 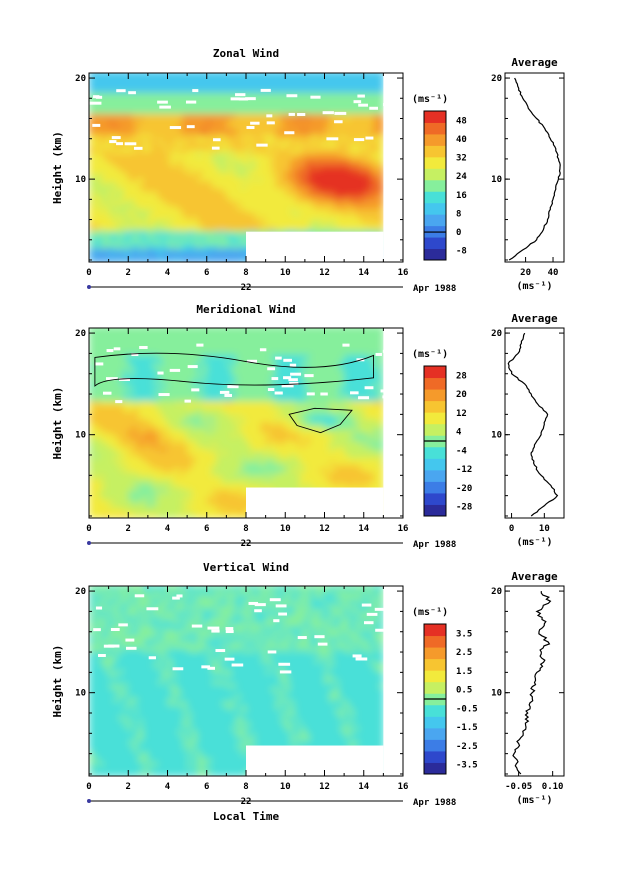 I want to click on missing-data-gap, so click(x=373, y=108).